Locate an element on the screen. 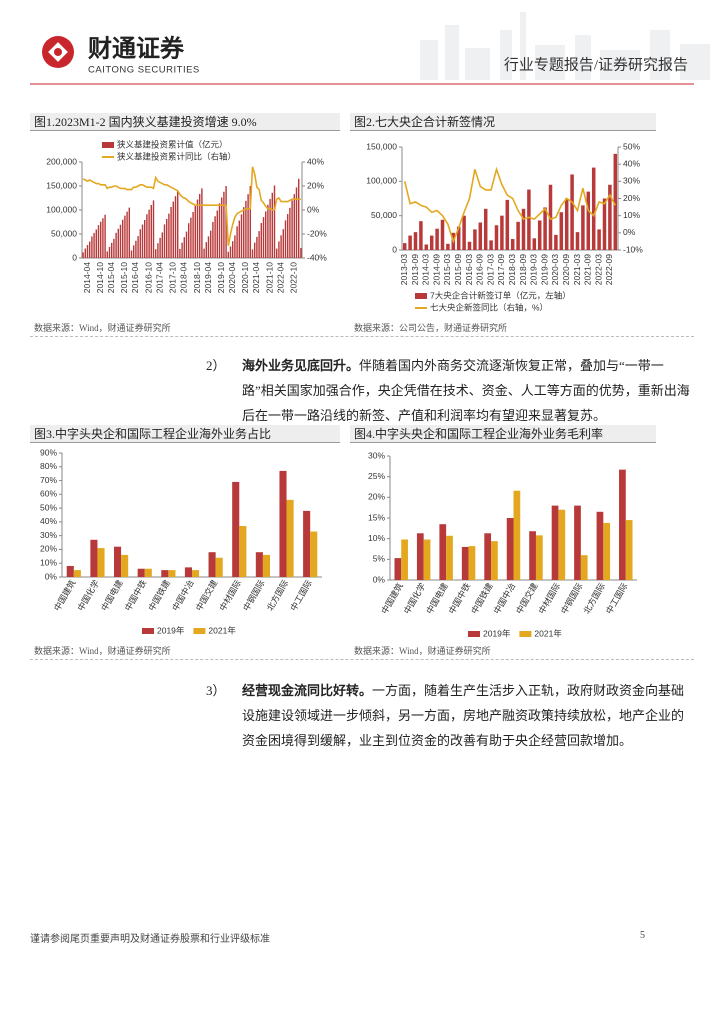  y-tick-label: 80% is located at coordinates (48, 466).